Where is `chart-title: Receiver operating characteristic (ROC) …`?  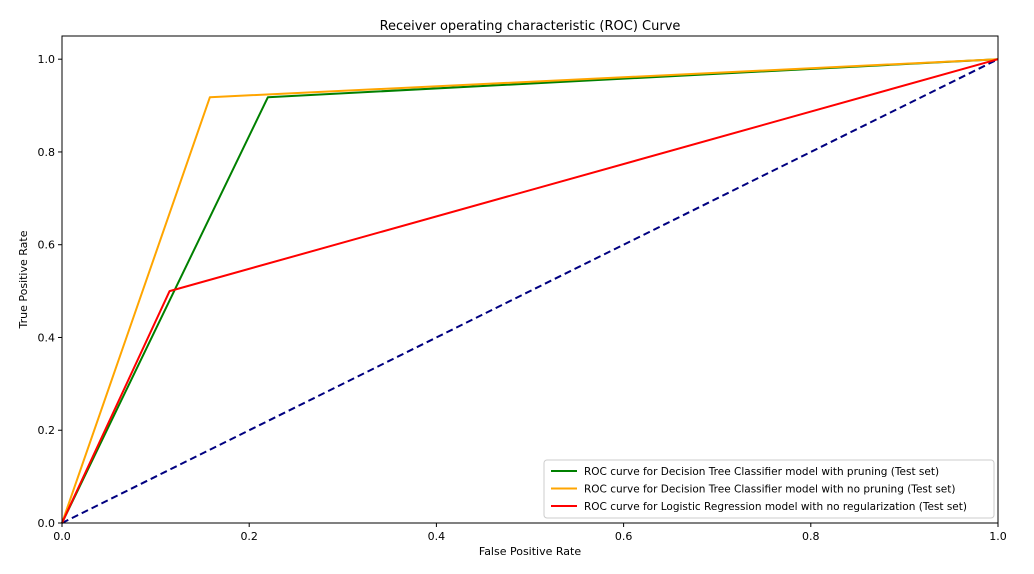 chart-title: Receiver operating characteristic (ROC) … is located at coordinates (530, 26).